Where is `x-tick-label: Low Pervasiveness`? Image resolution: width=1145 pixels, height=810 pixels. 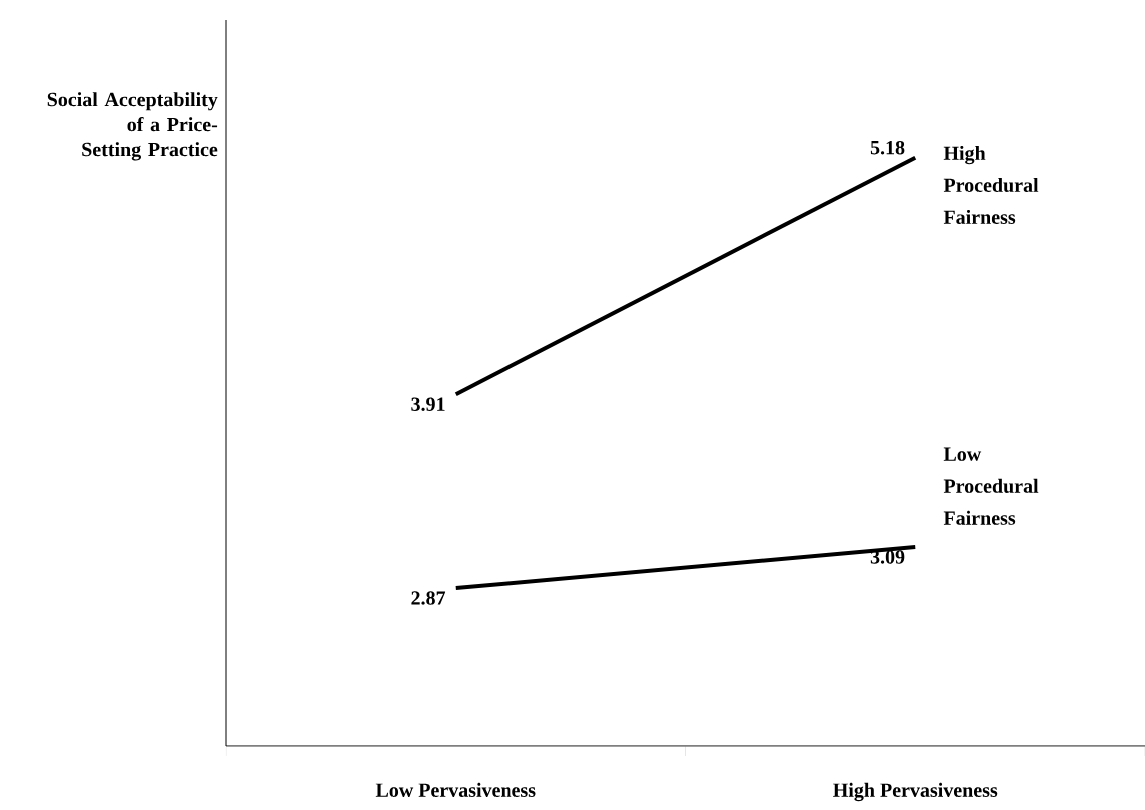 x-tick-label: Low Pervasiveness is located at coordinates (455, 789).